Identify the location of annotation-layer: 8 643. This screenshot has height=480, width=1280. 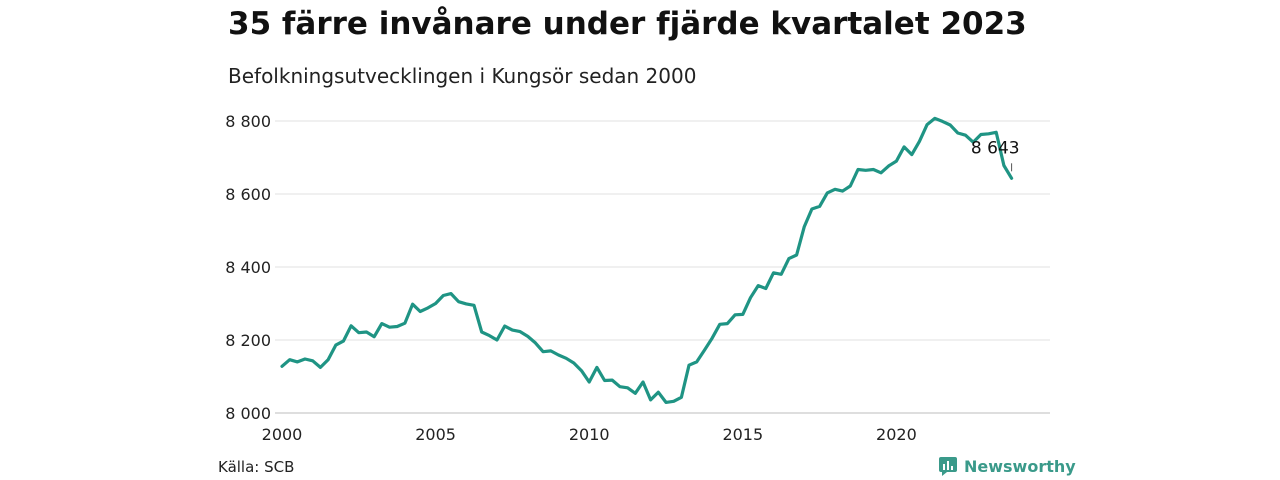
(995, 155).